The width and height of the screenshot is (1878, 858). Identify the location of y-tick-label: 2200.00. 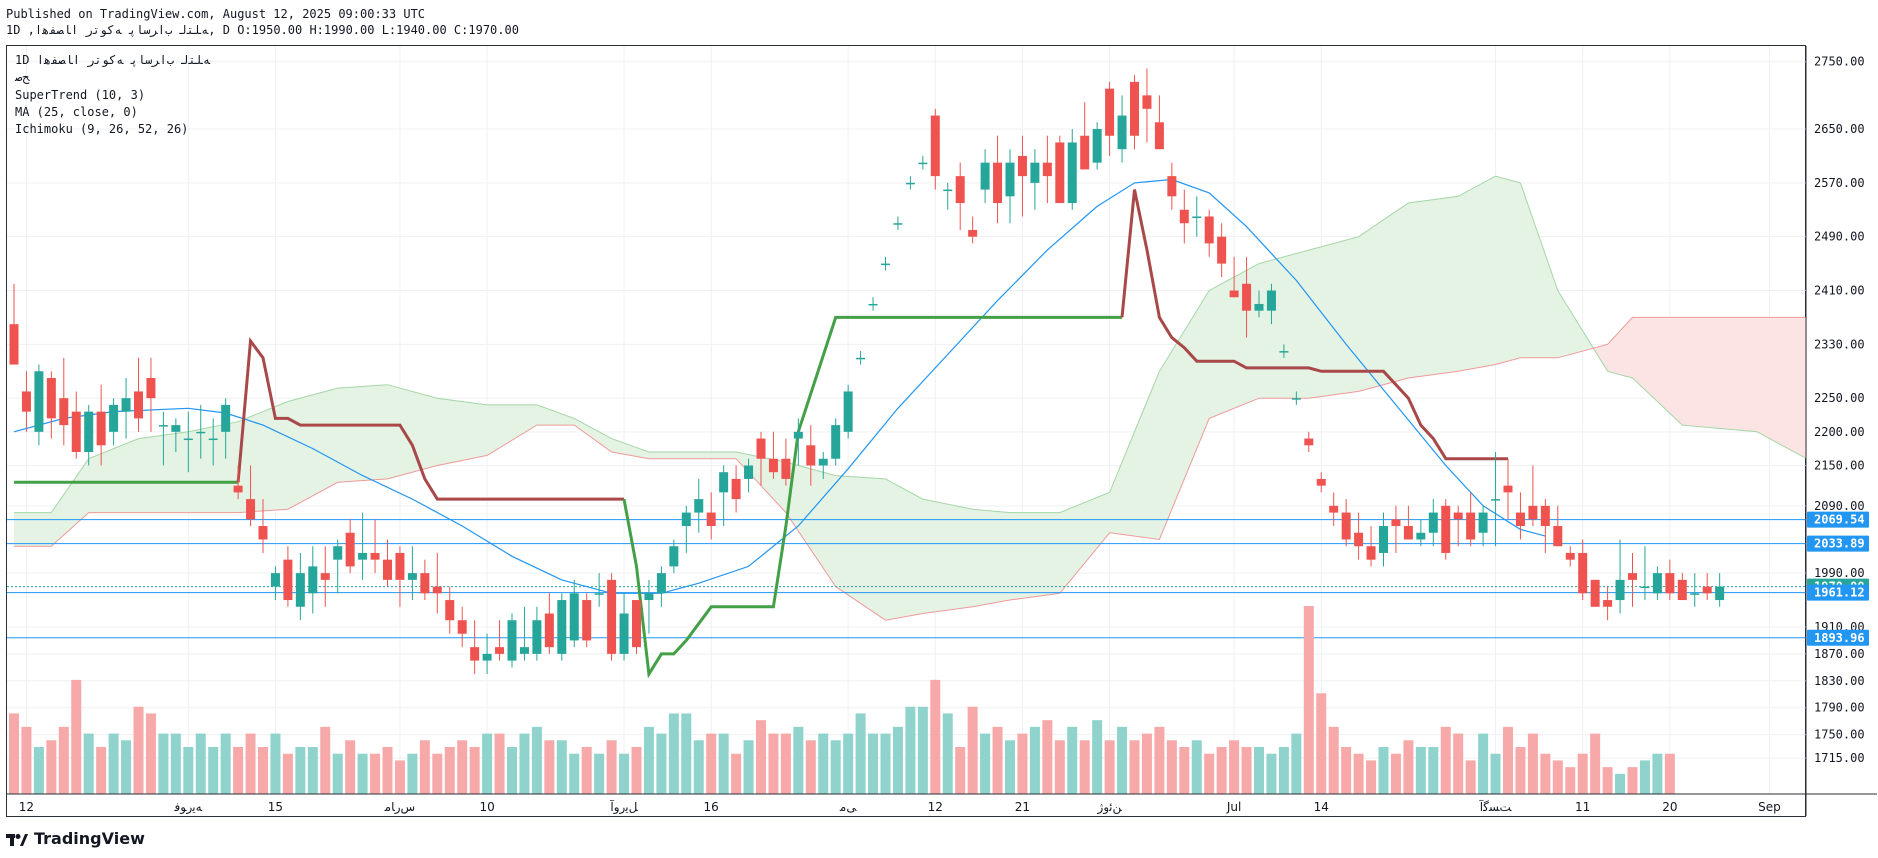
(1839, 432).